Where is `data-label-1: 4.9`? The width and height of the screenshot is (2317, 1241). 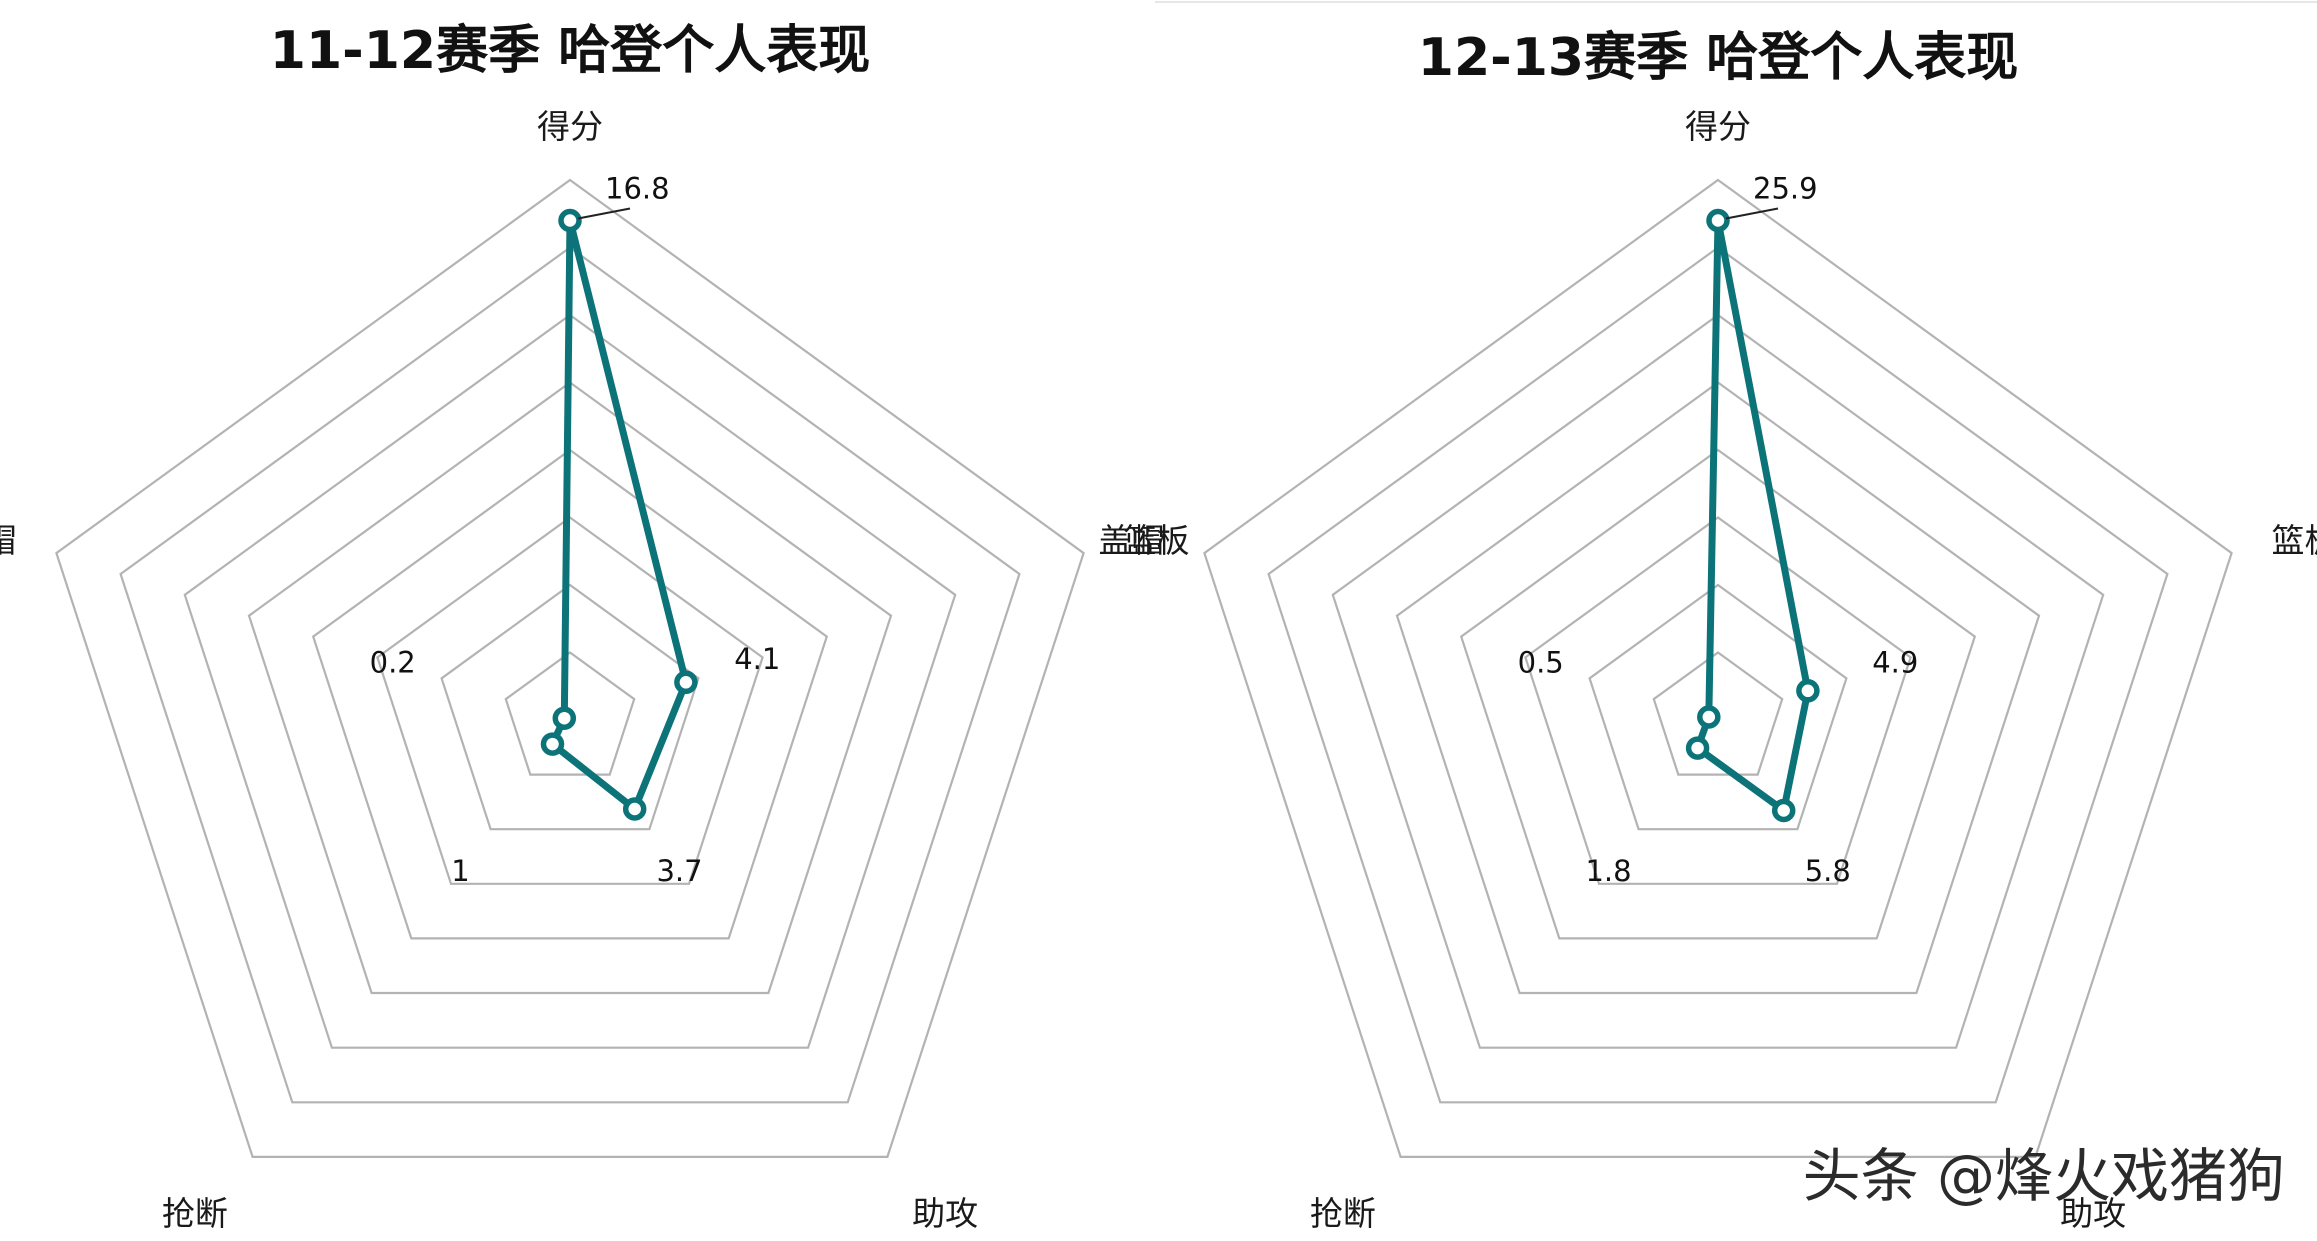 data-label-1: 4.9 is located at coordinates (1895, 662).